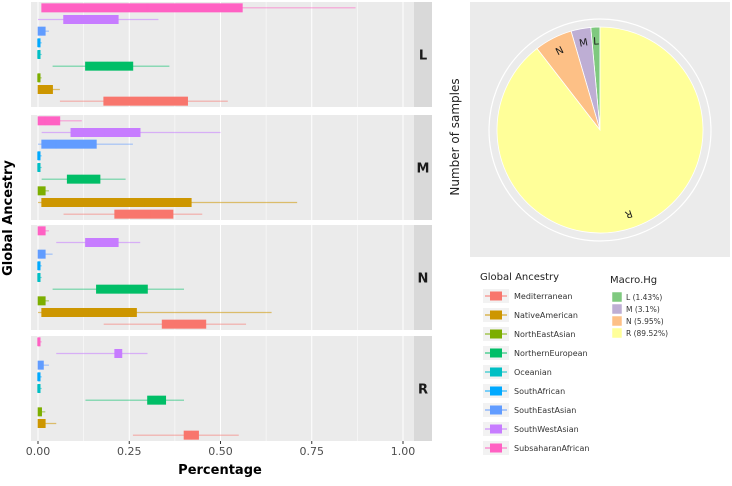 The width and height of the screenshot is (732, 486). I want to click on pie-legend-item-m: M (3.1%), so click(635, 309).